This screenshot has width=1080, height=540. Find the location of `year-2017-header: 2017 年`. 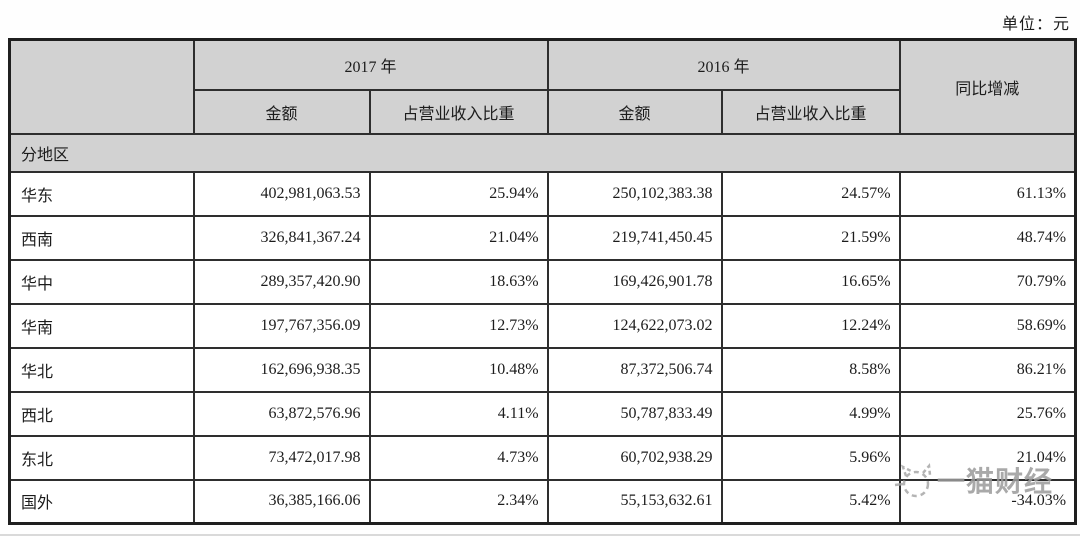

year-2017-header: 2017 年 is located at coordinates (370, 64).